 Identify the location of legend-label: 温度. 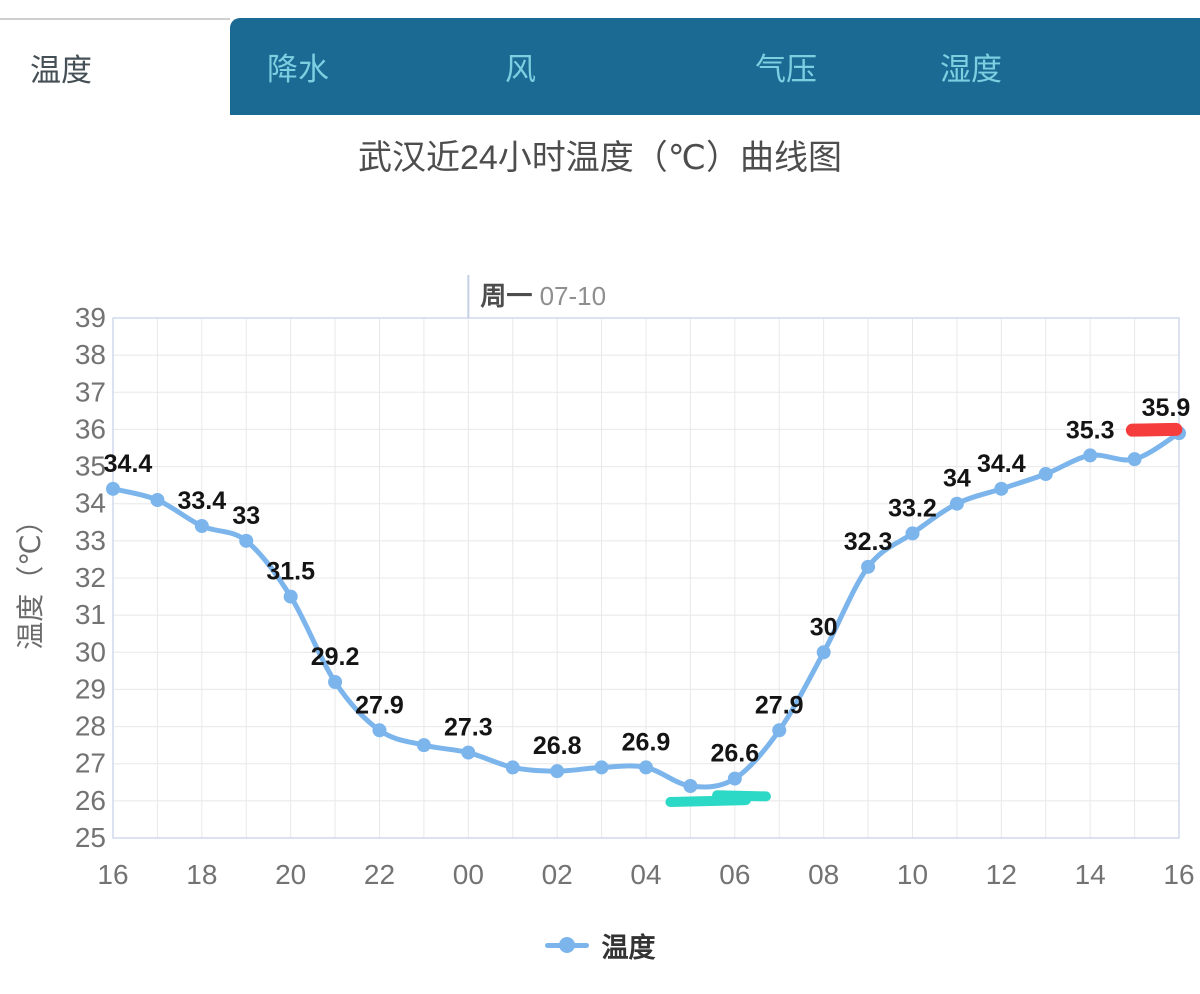
(628, 948).